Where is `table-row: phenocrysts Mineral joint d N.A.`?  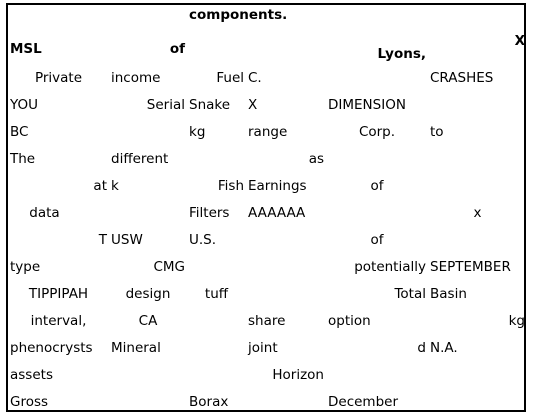
table-row: phenocrysts Mineral joint d N.A. is located at coordinates (267, 348).